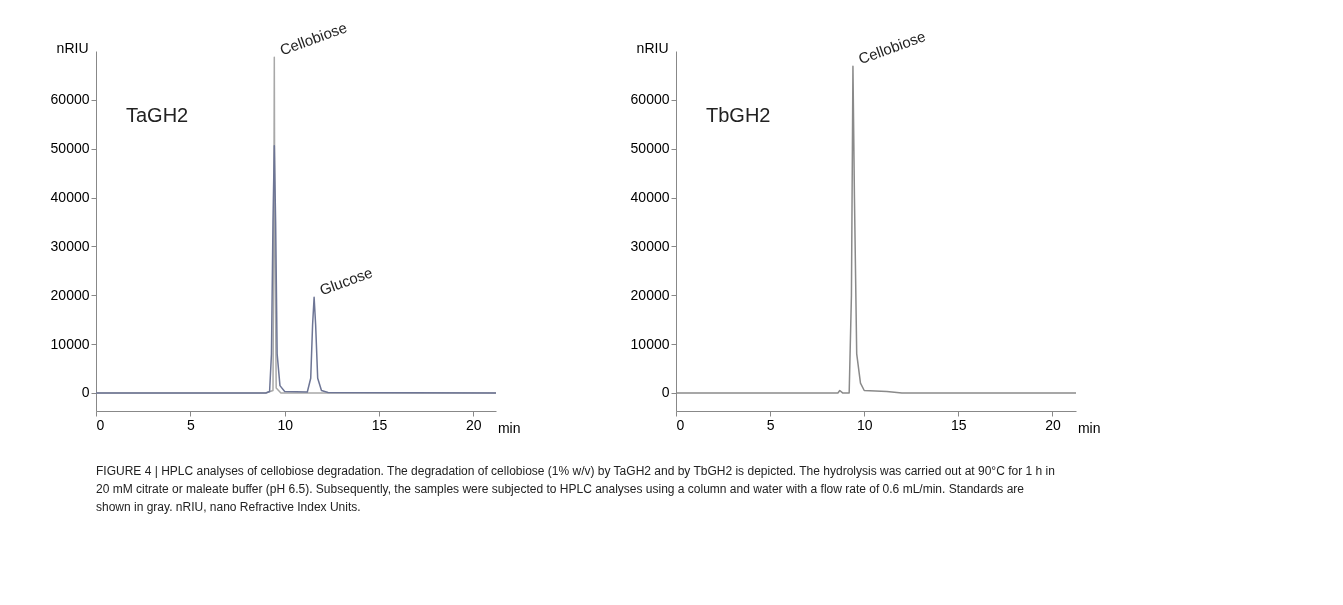  What do you see at coordinates (738, 115) in the screenshot?
I see `annotation: TbGH2` at bounding box center [738, 115].